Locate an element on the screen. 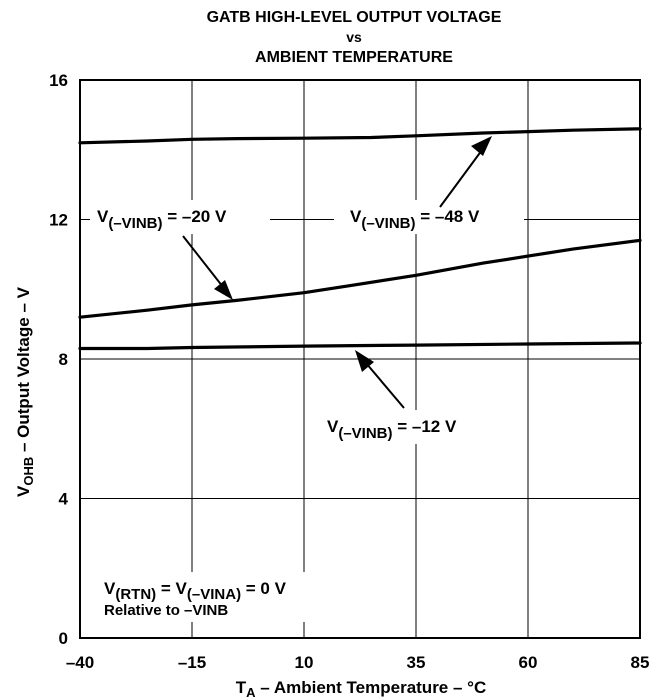 This screenshot has height=700, width=664. arrow-48-head is located at coordinates (481, 146).